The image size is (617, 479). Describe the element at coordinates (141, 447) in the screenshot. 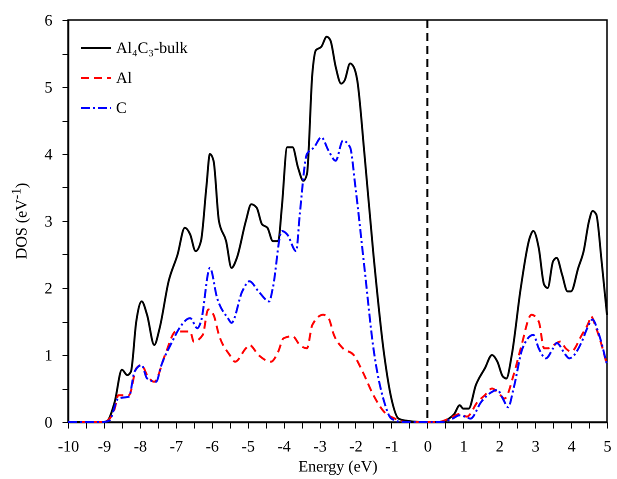

I see `x-tick-label: -8` at that location.